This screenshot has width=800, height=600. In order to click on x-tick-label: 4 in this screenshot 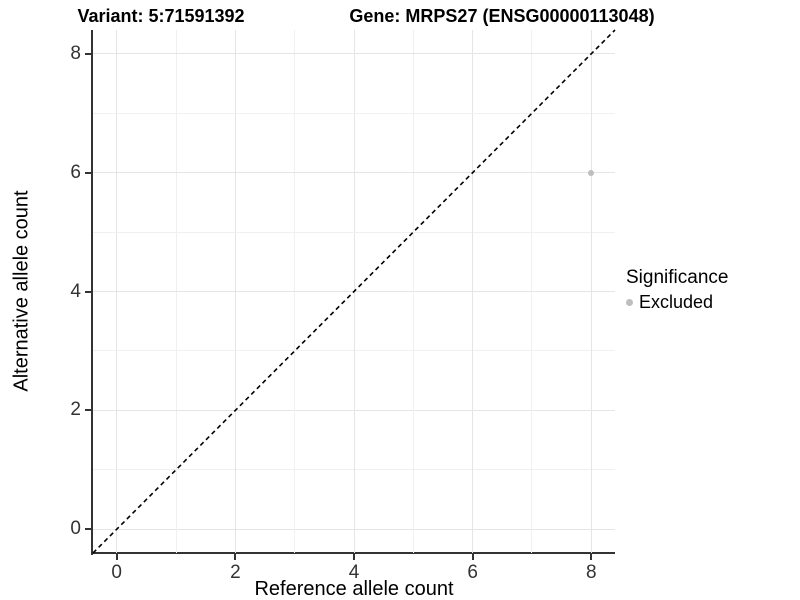, I will do `click(354, 572)`.